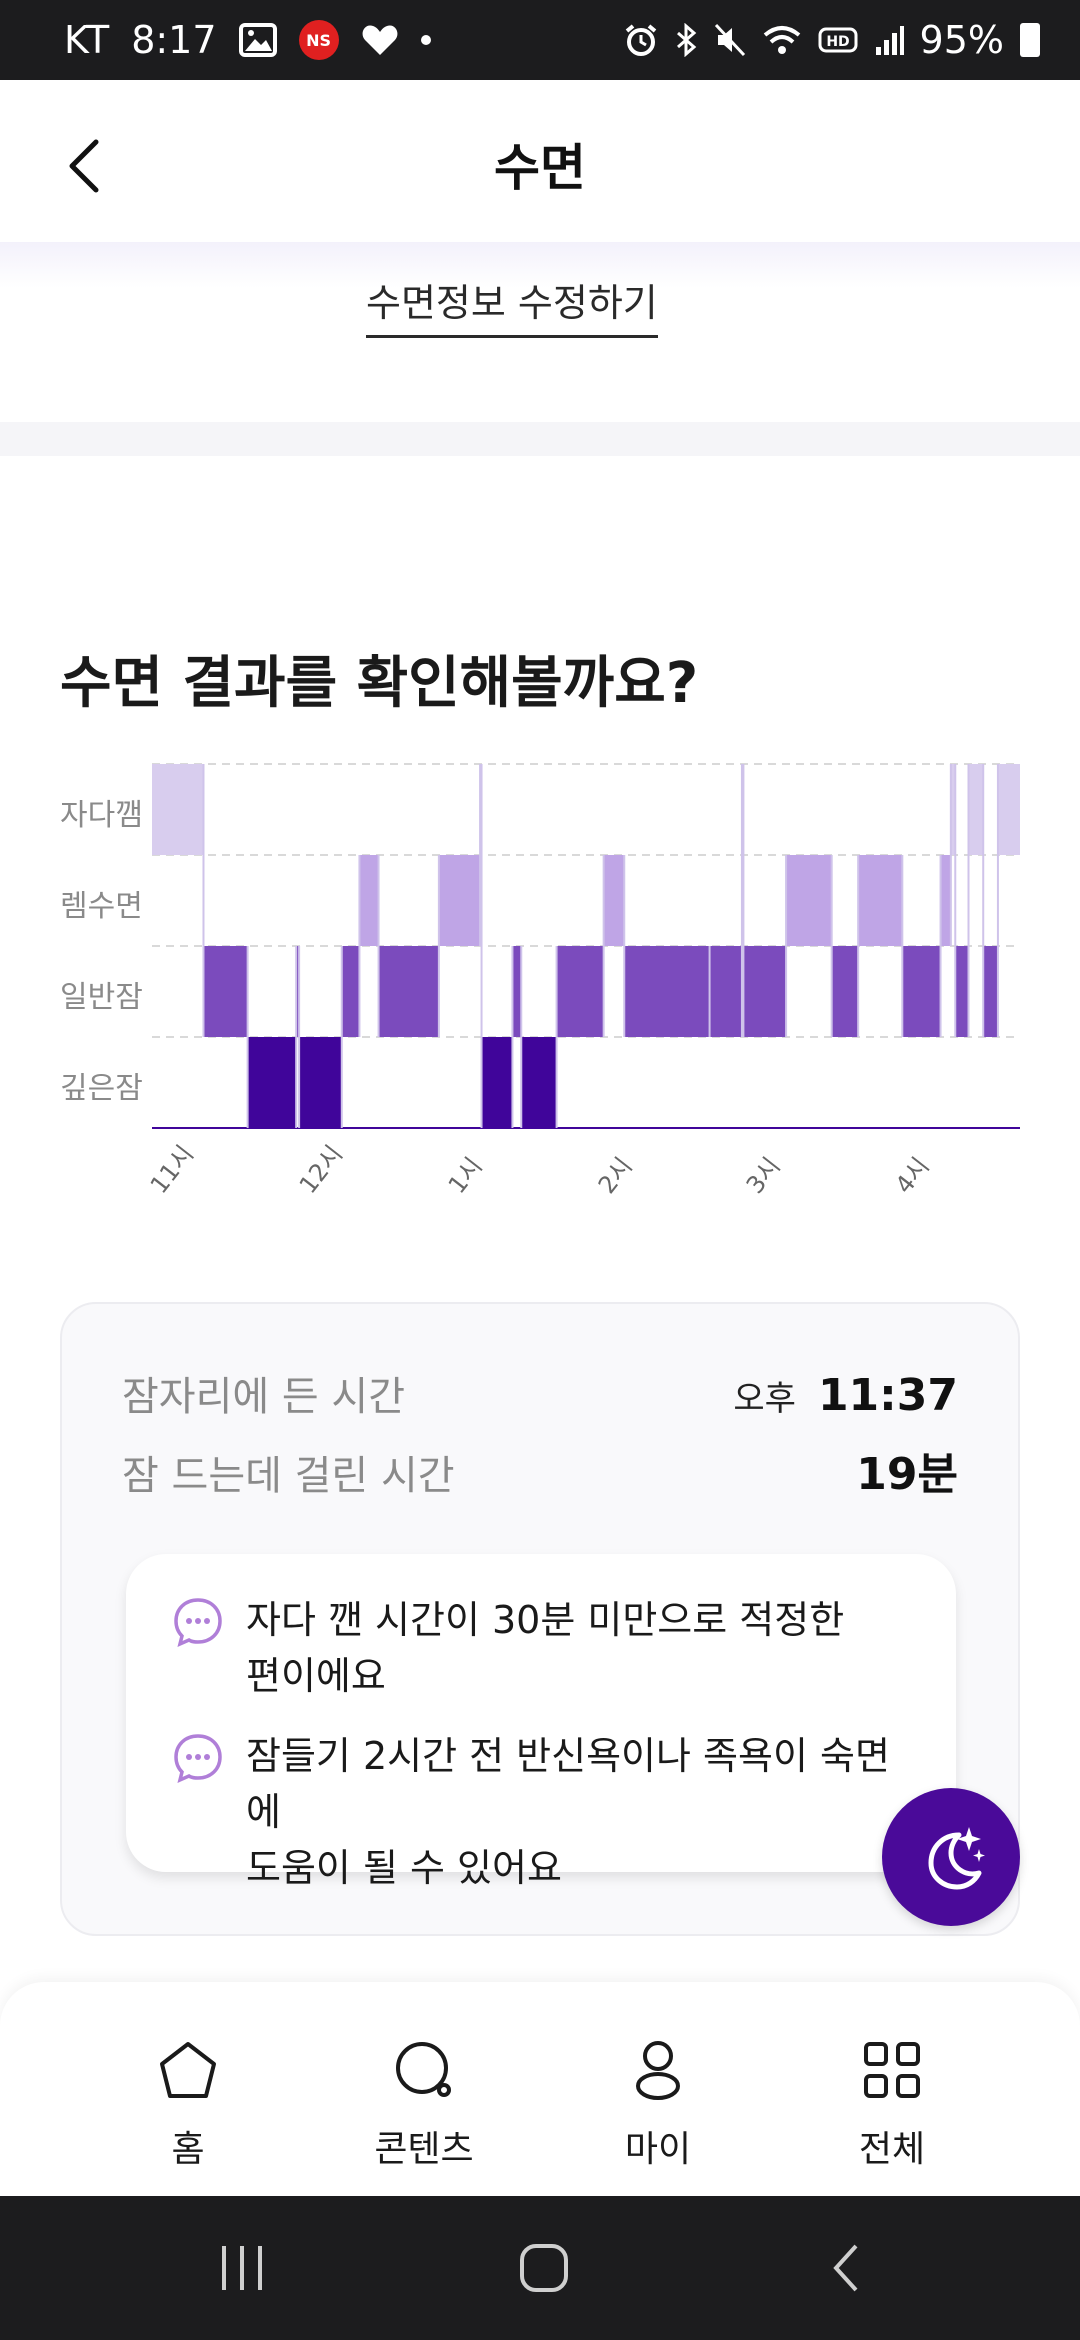 The height and width of the screenshot is (2340, 1080). I want to click on nav-item-my: 마이, so click(658, 2105).